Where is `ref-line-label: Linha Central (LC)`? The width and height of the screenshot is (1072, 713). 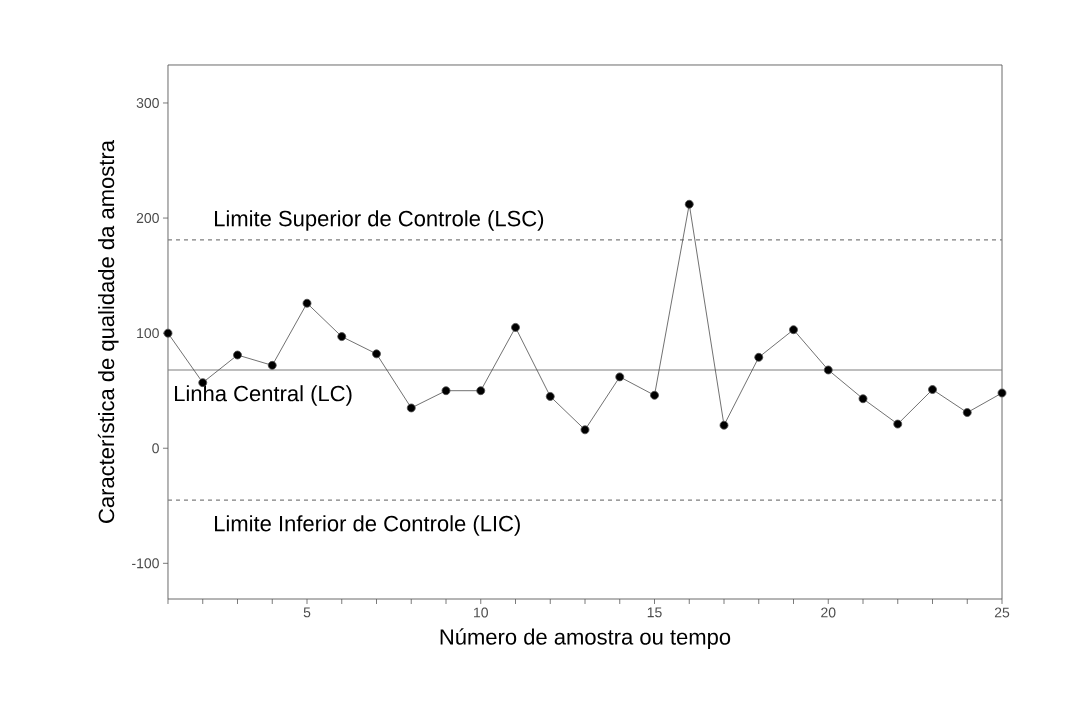 ref-line-label: Linha Central (LC) is located at coordinates (263, 395).